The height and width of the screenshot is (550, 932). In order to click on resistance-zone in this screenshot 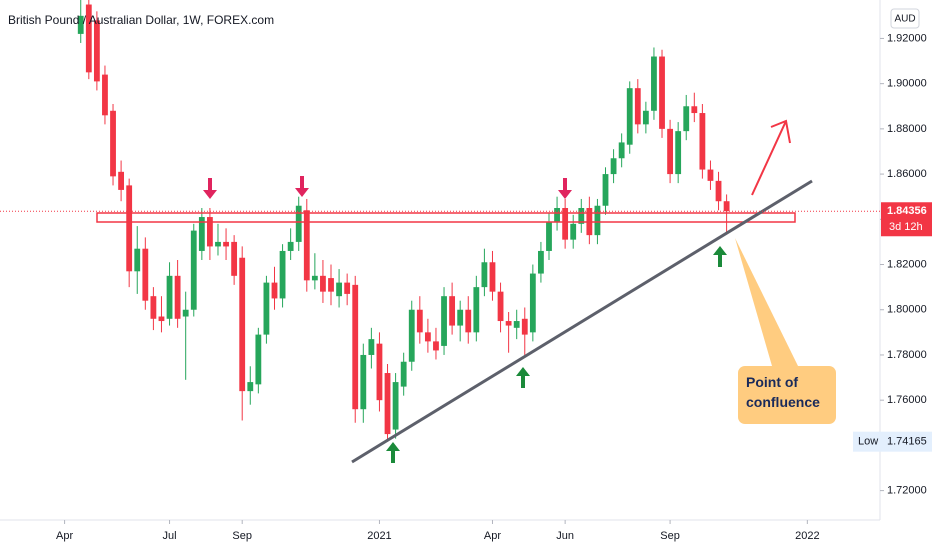, I will do `click(446, 217)`.